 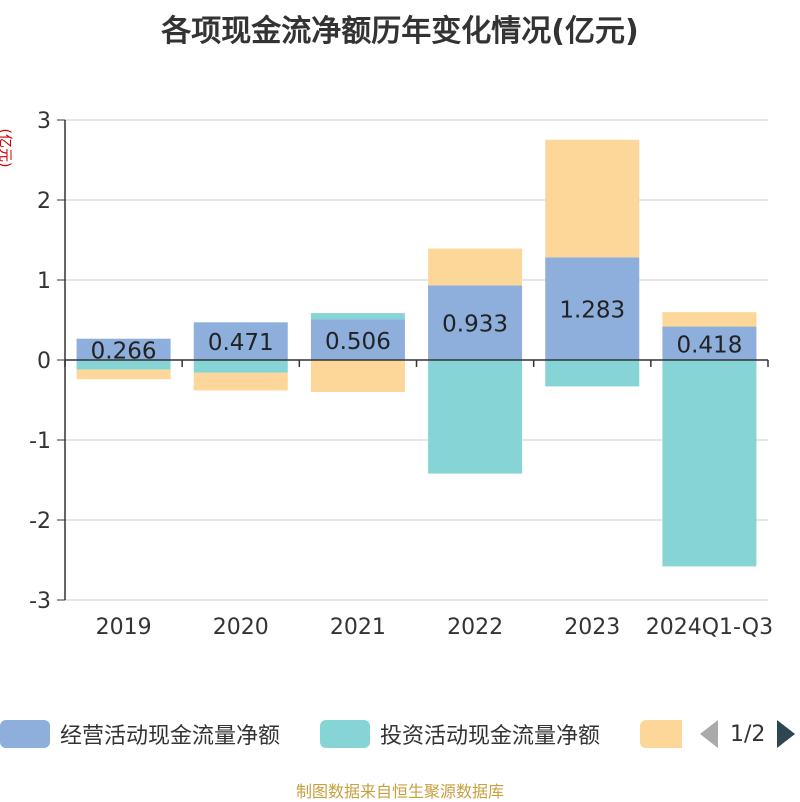 What do you see at coordinates (44, 361) in the screenshot?
I see `y-tick-label: 0` at bounding box center [44, 361].